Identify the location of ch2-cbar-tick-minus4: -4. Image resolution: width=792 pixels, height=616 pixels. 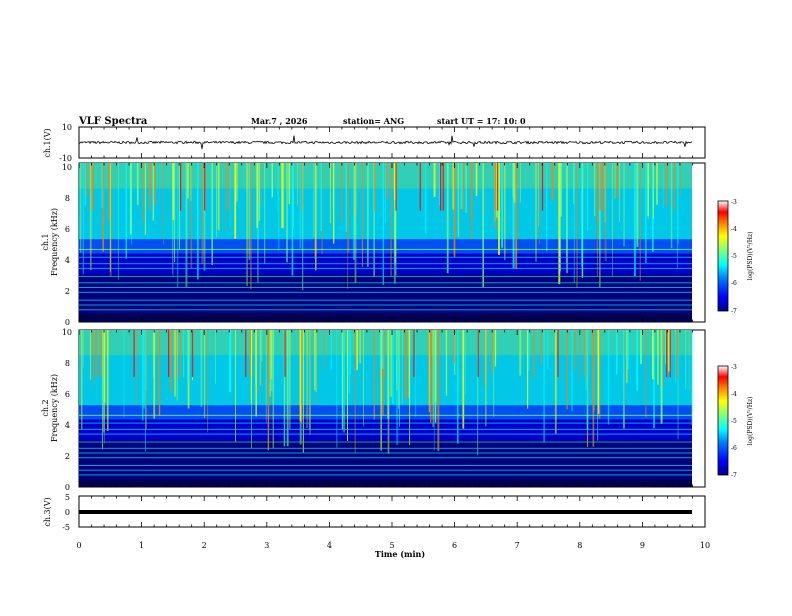
(734, 394).